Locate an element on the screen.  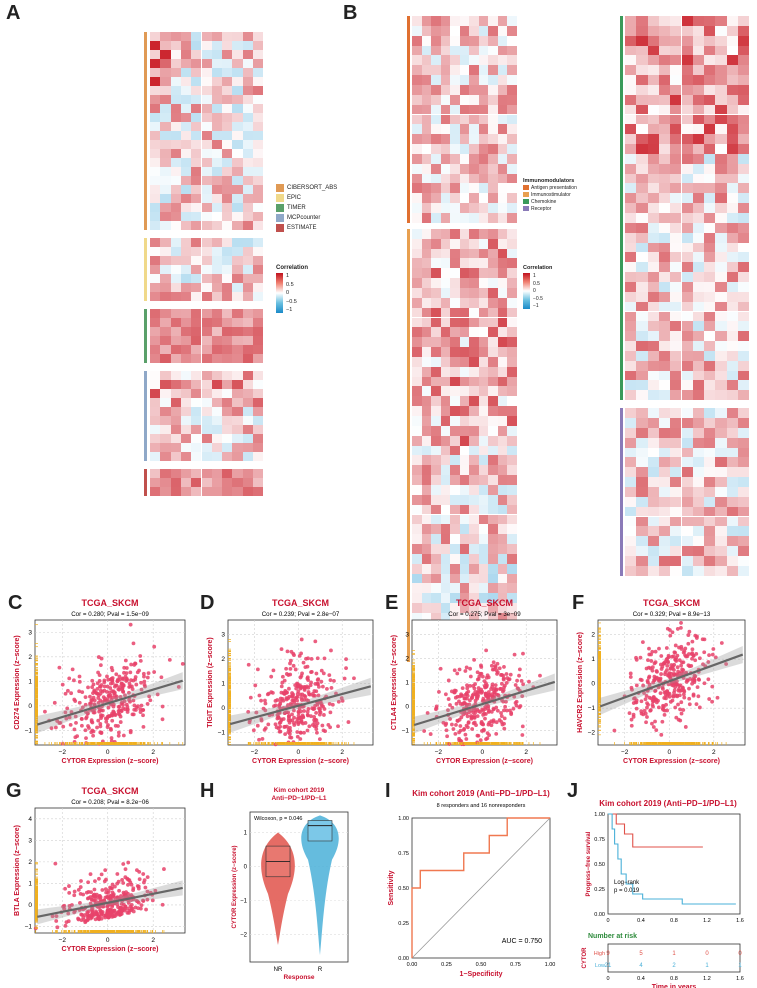
panel-label-d: D is located at coordinates (207, 603).